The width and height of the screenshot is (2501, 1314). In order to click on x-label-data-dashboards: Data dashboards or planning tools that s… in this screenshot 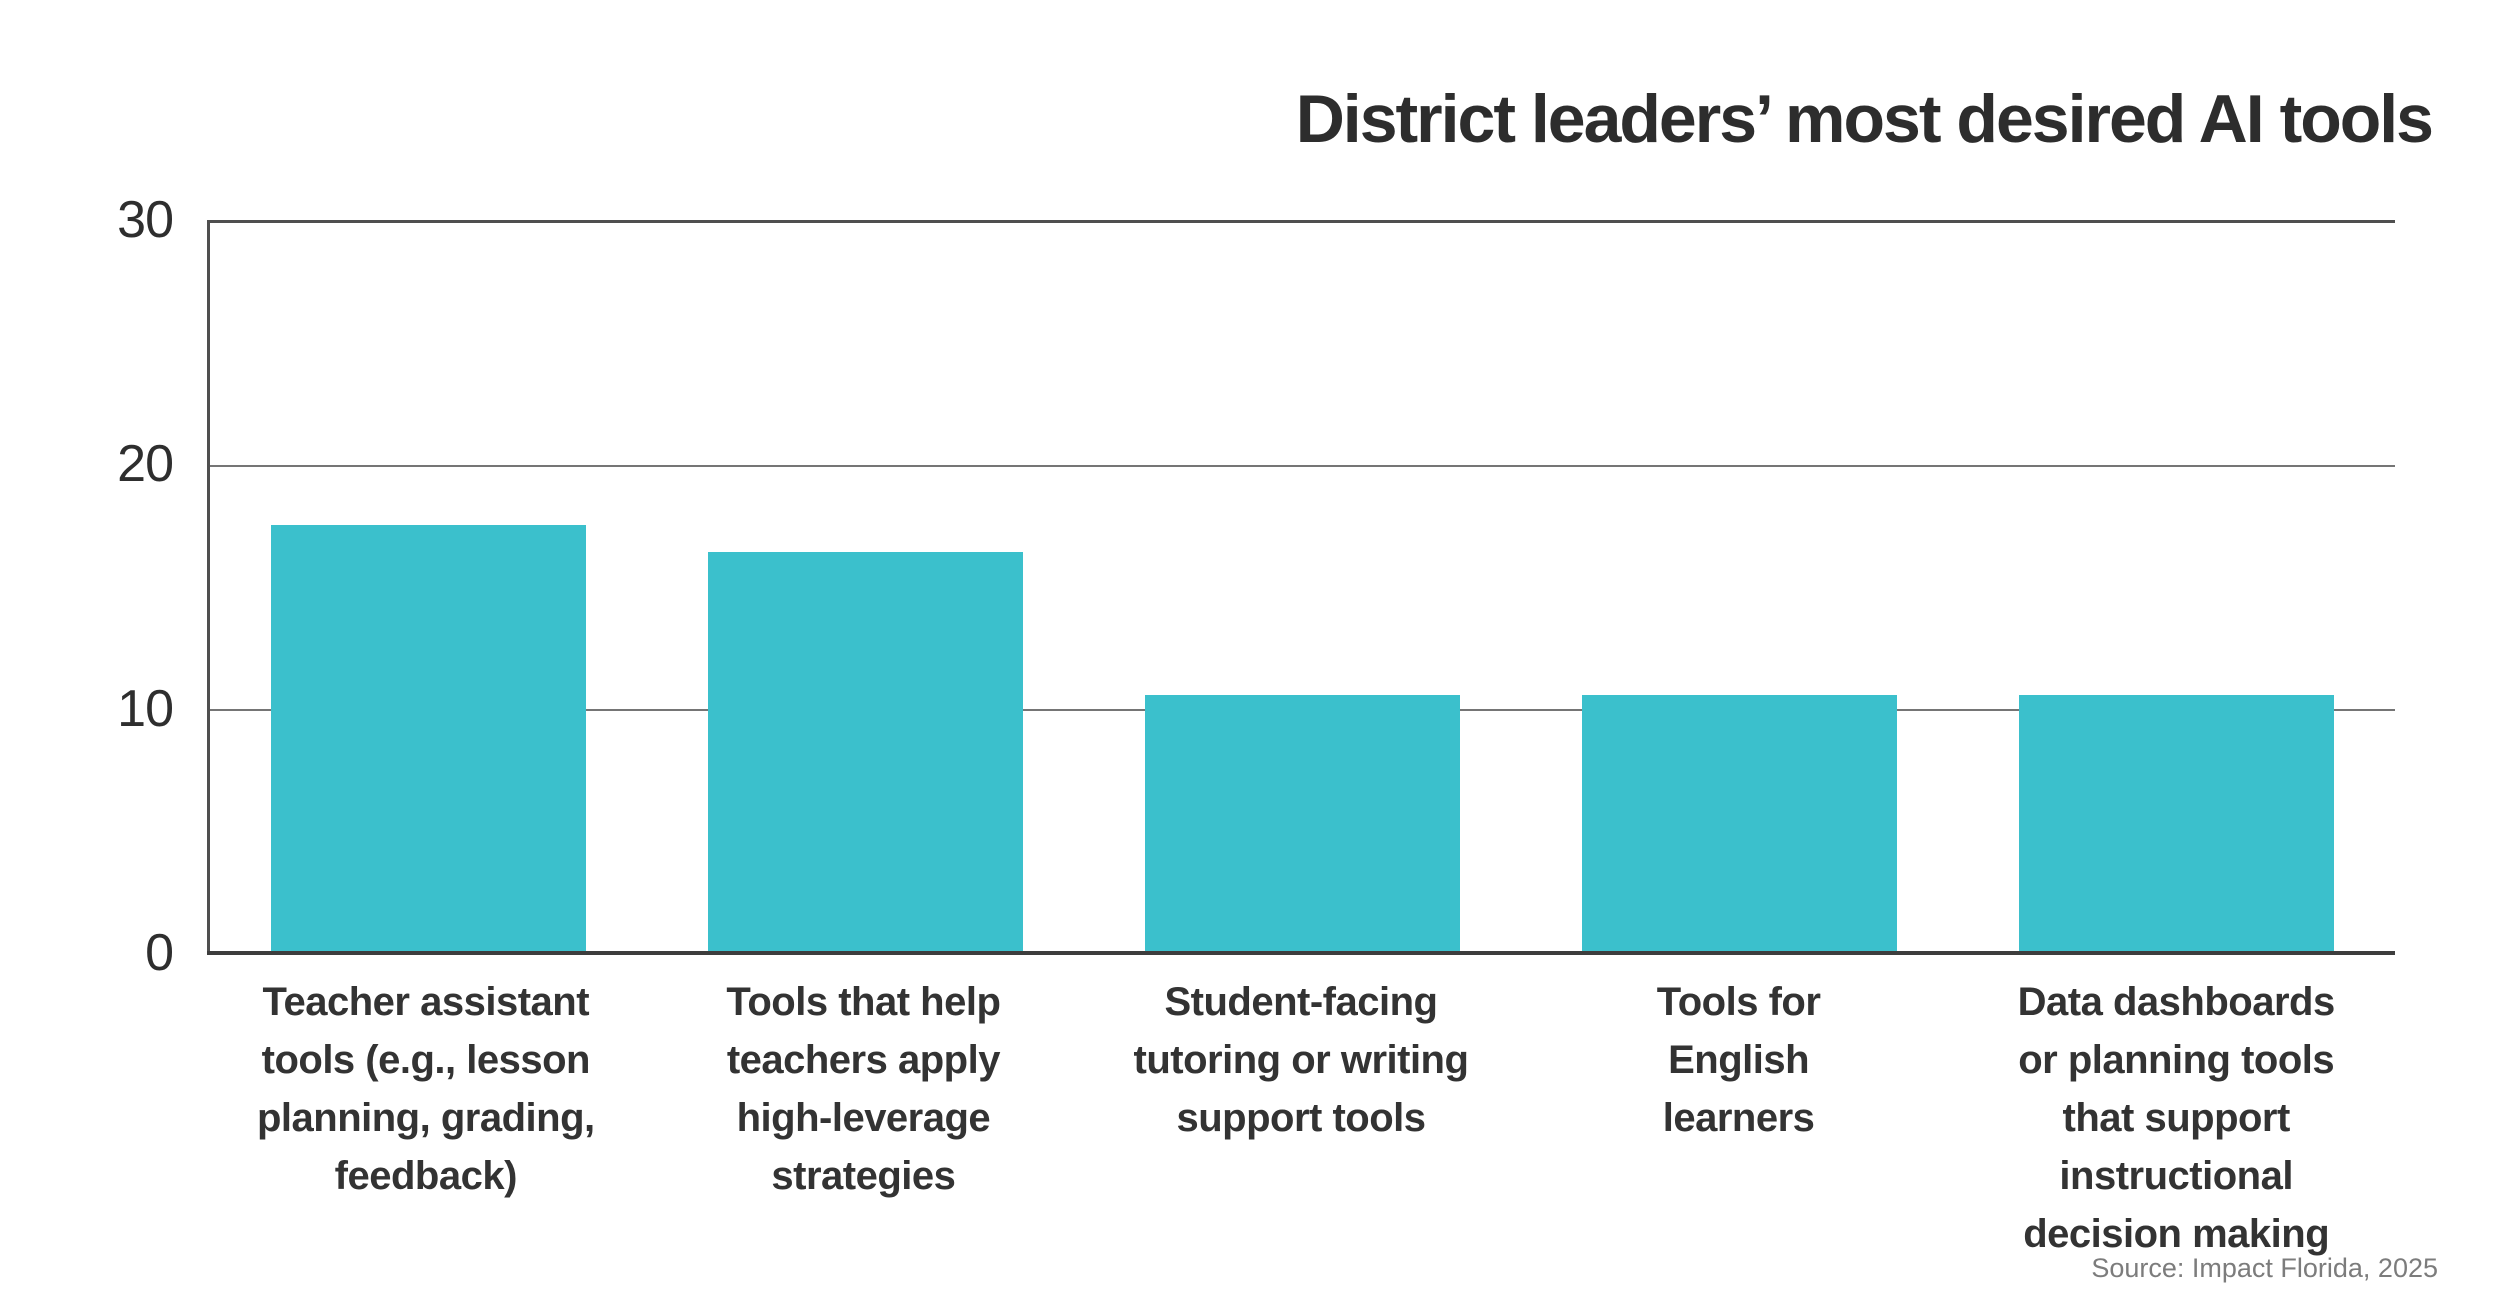, I will do `click(2176, 1118)`.